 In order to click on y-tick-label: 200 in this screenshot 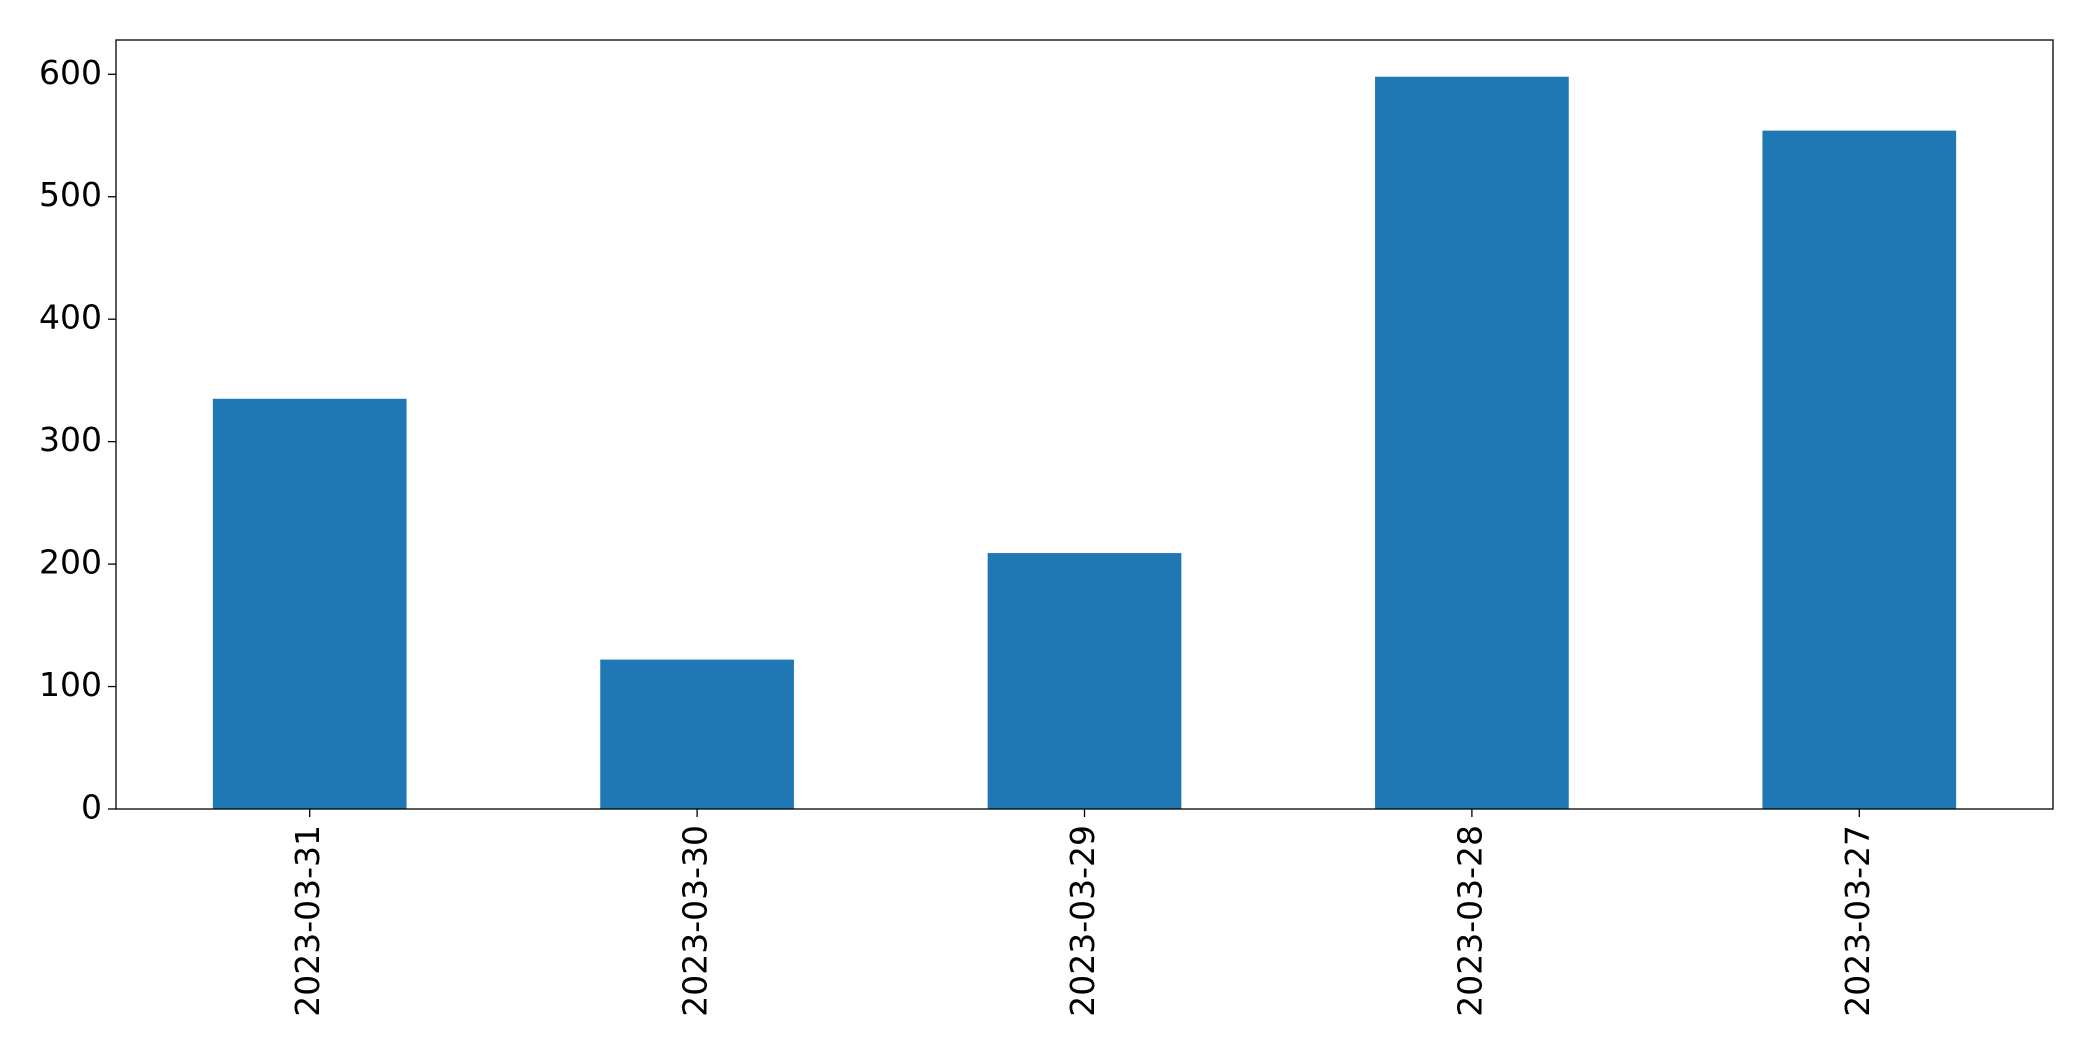, I will do `click(70, 562)`.